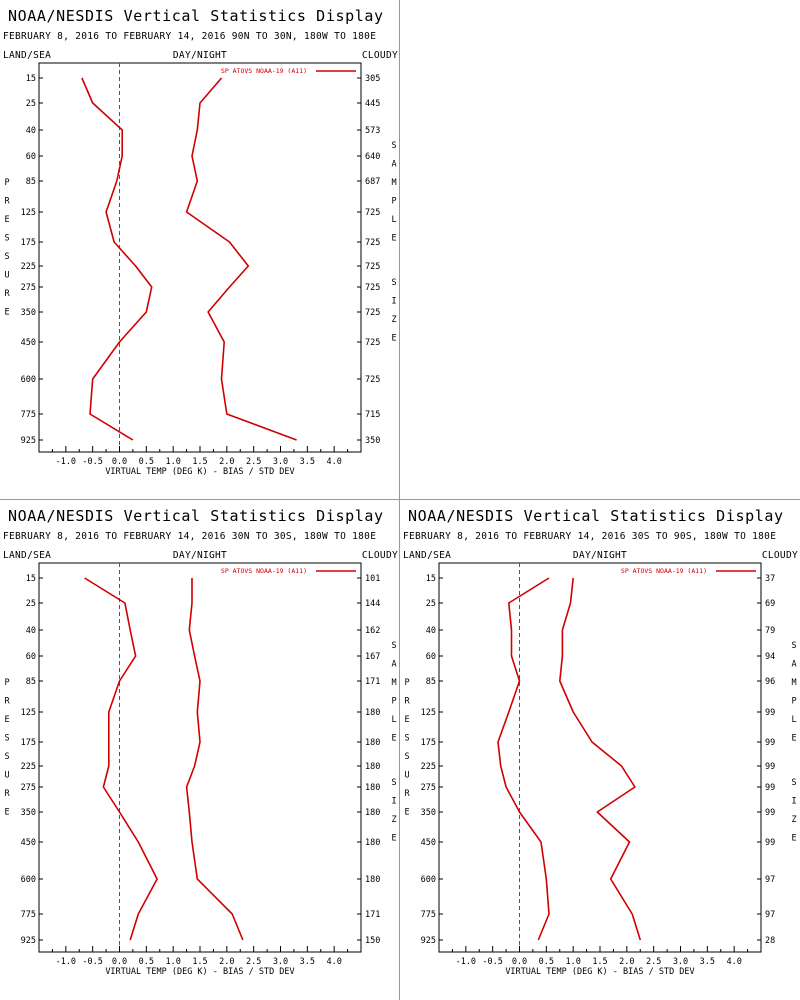 Image resolution: width=800 pixels, height=1000 pixels. Describe the element at coordinates (372, 631) in the screenshot. I see `sample-size-label: 162` at that location.